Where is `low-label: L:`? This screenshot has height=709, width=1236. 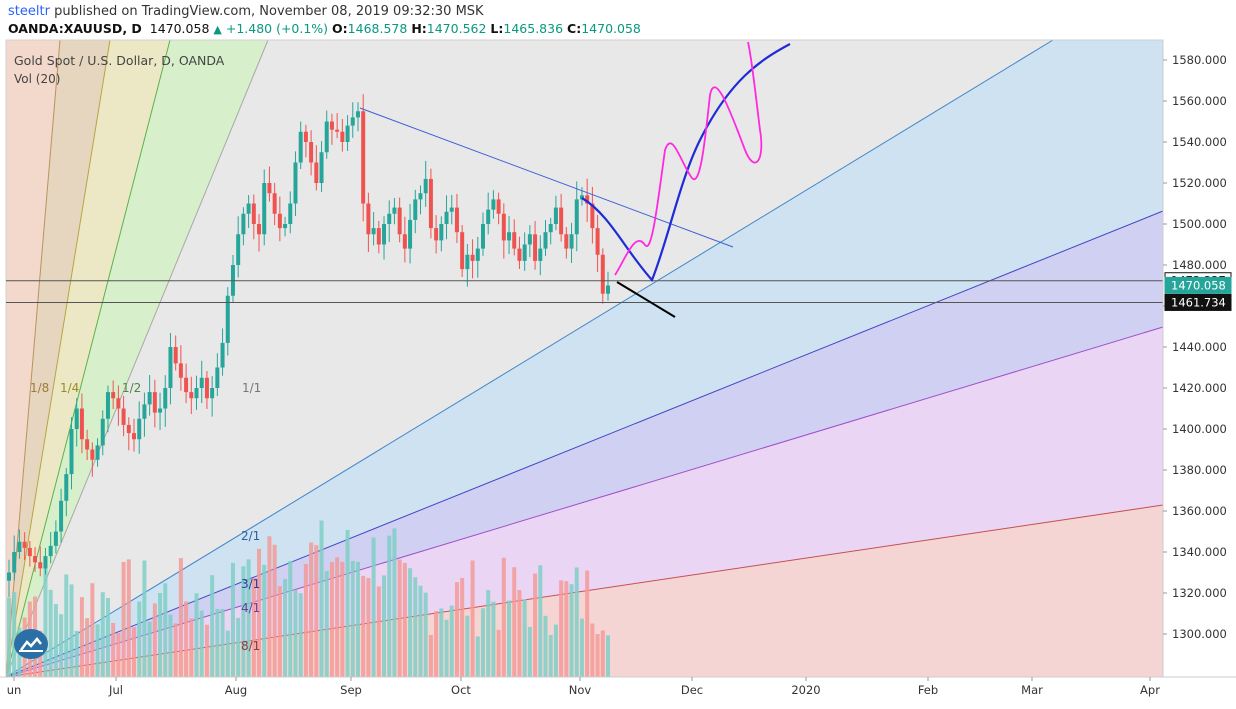
low-label: L: is located at coordinates (497, 28).